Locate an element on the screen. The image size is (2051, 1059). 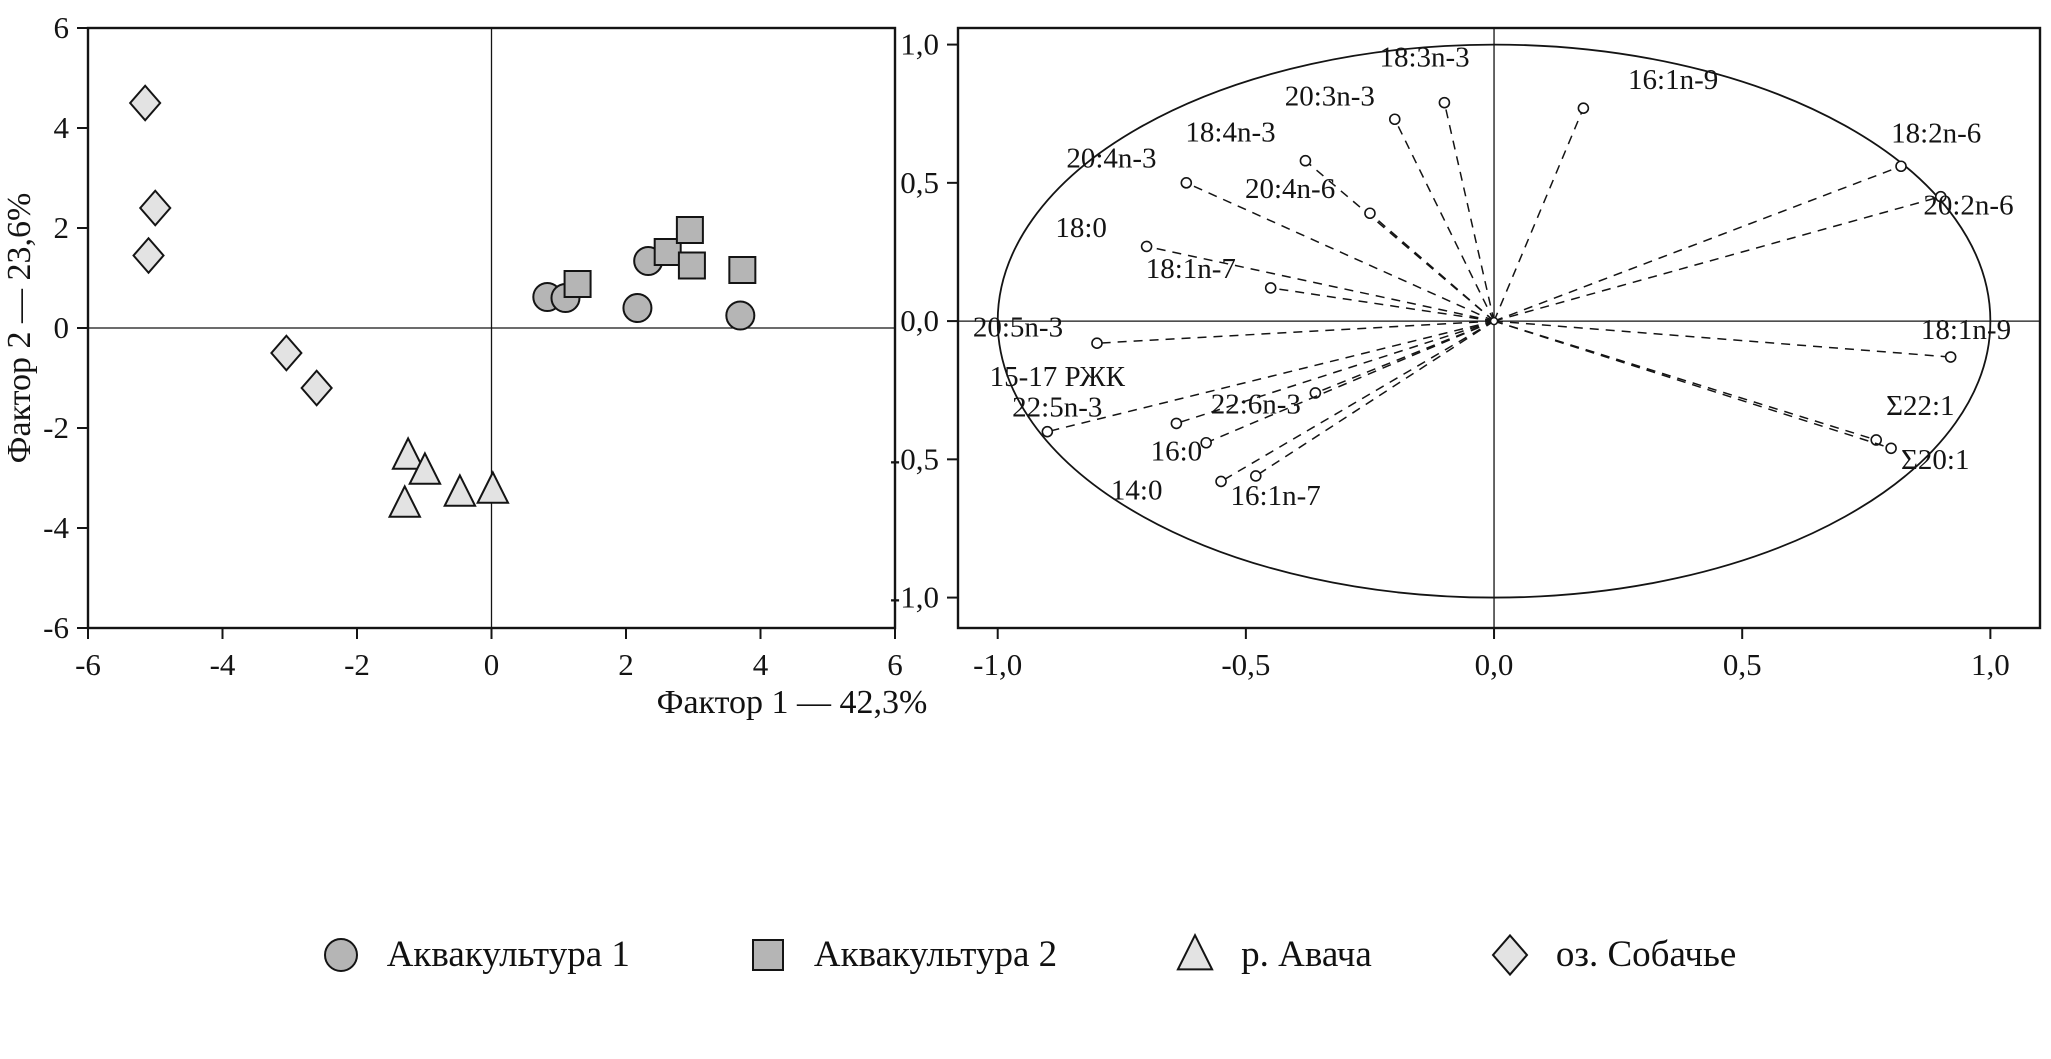
loading-label: 18:1n-9 is located at coordinates (1966, 330).